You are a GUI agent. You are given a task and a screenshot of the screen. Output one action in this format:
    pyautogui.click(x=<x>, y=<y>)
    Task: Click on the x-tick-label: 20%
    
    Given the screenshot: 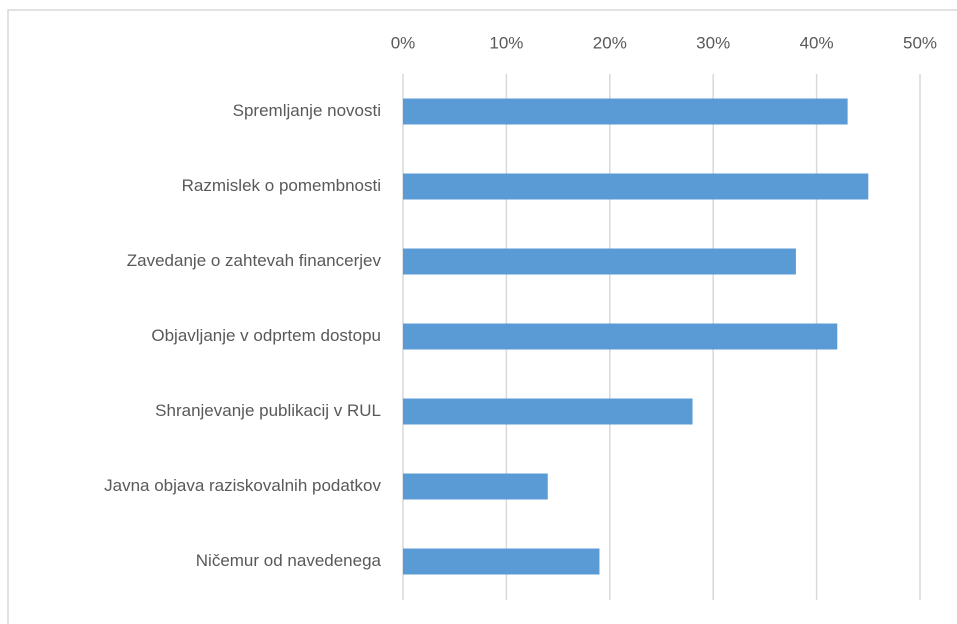 What is the action you would take?
    pyautogui.click(x=610, y=42)
    